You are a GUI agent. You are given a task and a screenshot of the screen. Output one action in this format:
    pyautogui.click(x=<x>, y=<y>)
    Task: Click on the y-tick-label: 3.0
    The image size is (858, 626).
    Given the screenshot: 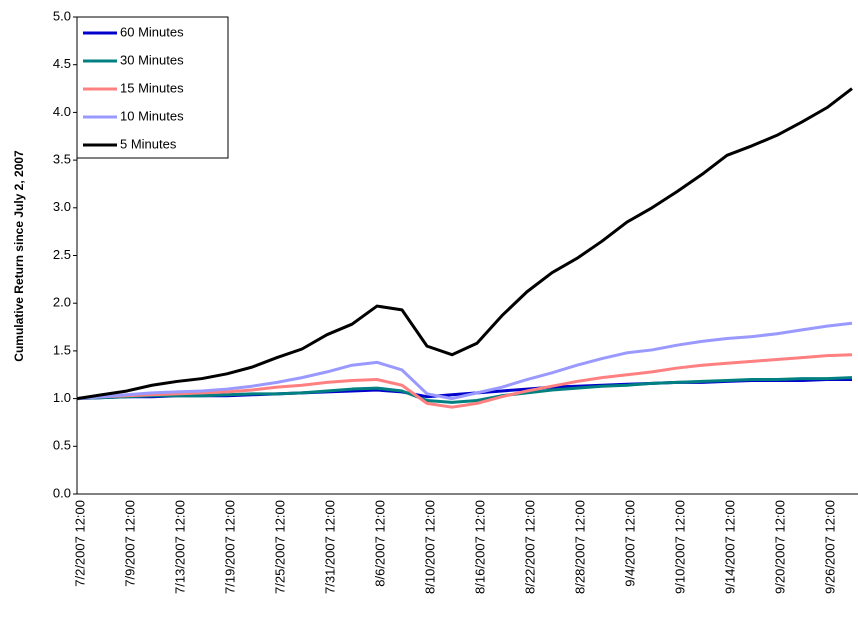 What is the action you would take?
    pyautogui.click(x=62, y=206)
    